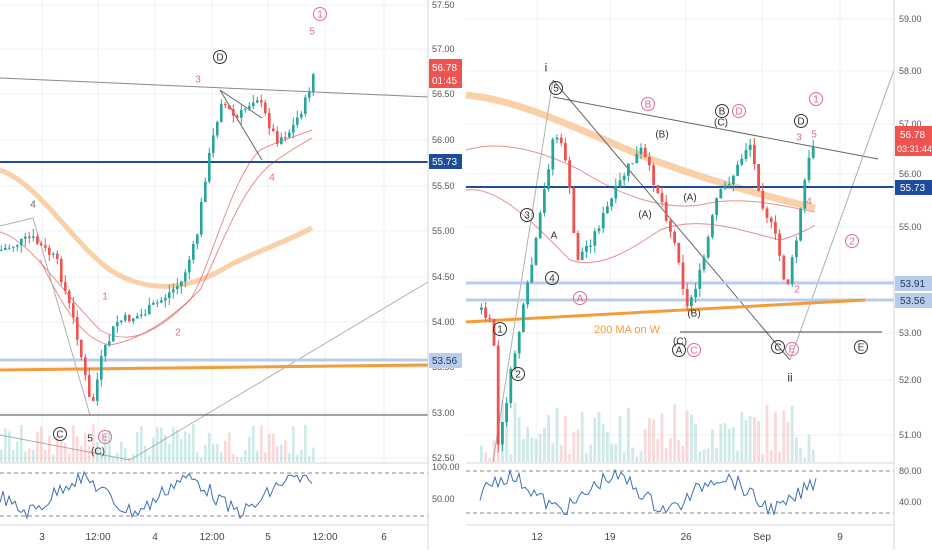 The height and width of the screenshot is (555, 932). Describe the element at coordinates (814, 135) in the screenshot. I see `wave-label: 5` at that location.